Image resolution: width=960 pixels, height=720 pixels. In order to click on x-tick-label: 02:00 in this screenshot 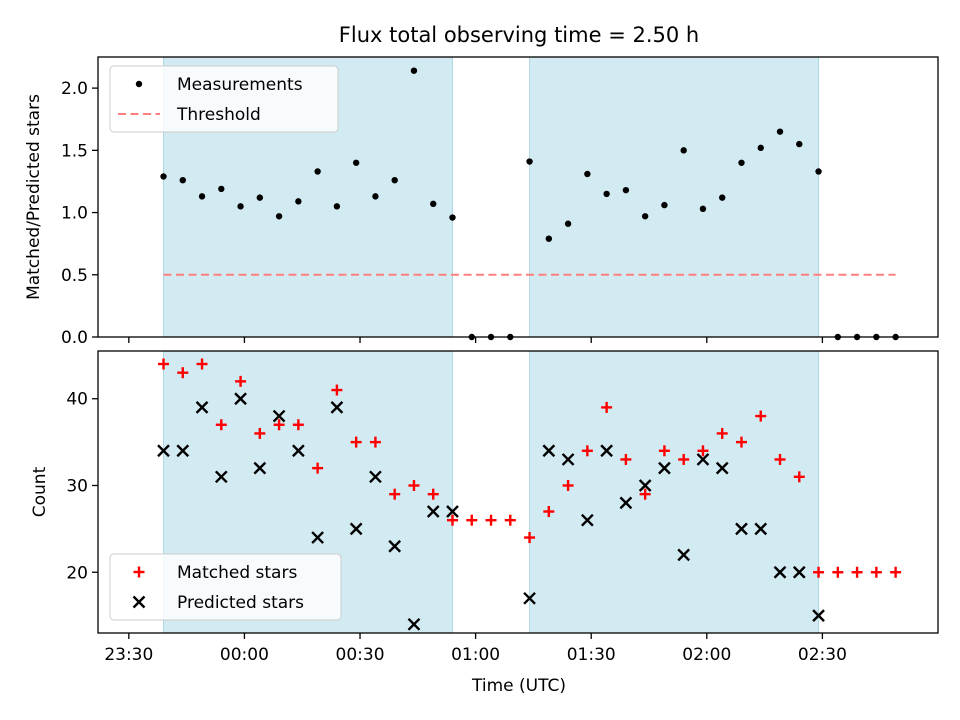, I will do `click(706, 655)`.